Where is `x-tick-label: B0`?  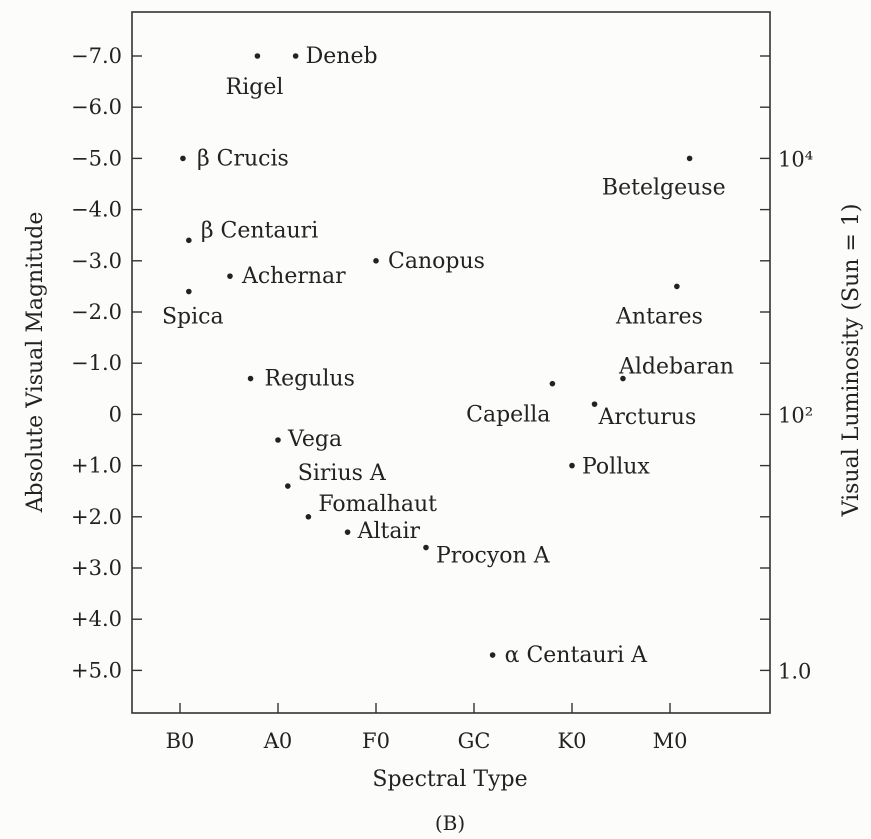 x-tick-label: B0 is located at coordinates (180, 741).